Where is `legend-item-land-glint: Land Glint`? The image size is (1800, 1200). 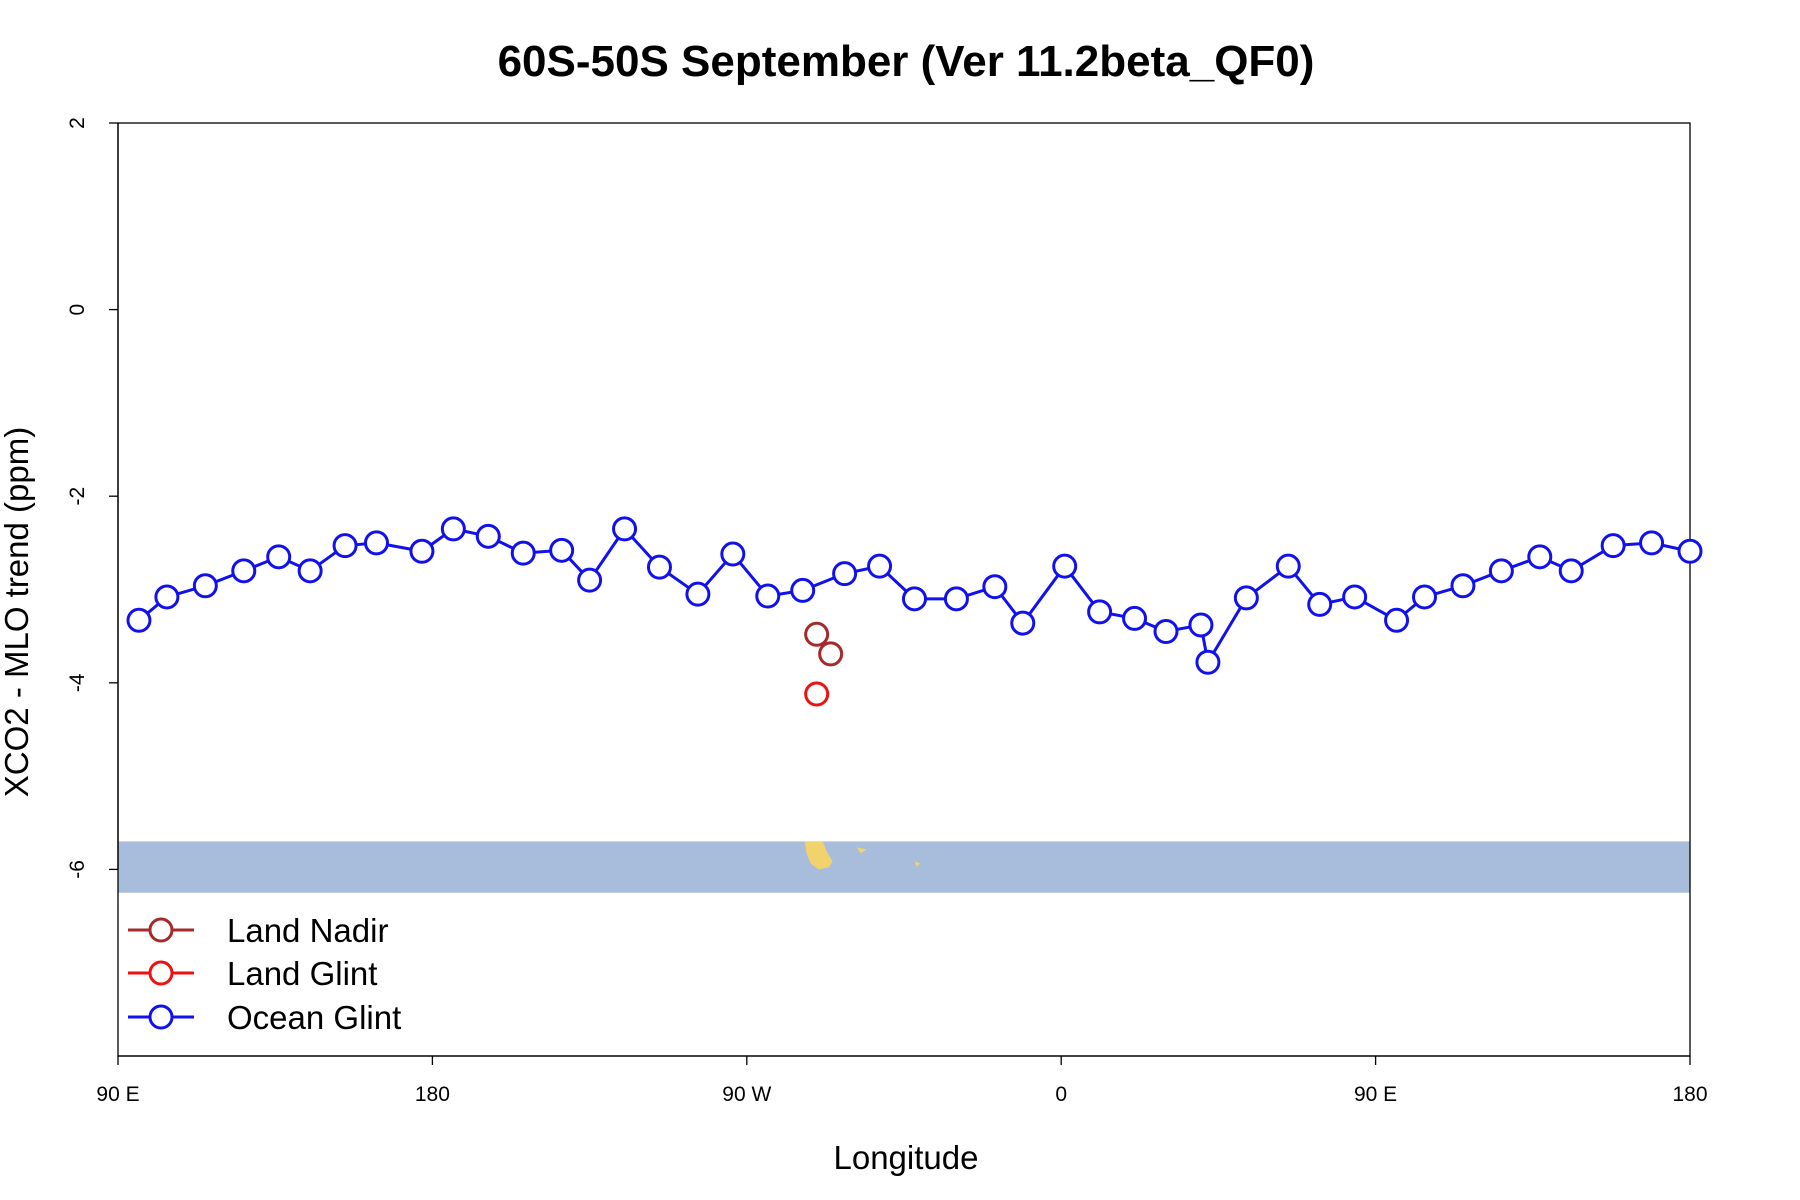 legend-item-land-glint: Land Glint is located at coordinates (252, 973).